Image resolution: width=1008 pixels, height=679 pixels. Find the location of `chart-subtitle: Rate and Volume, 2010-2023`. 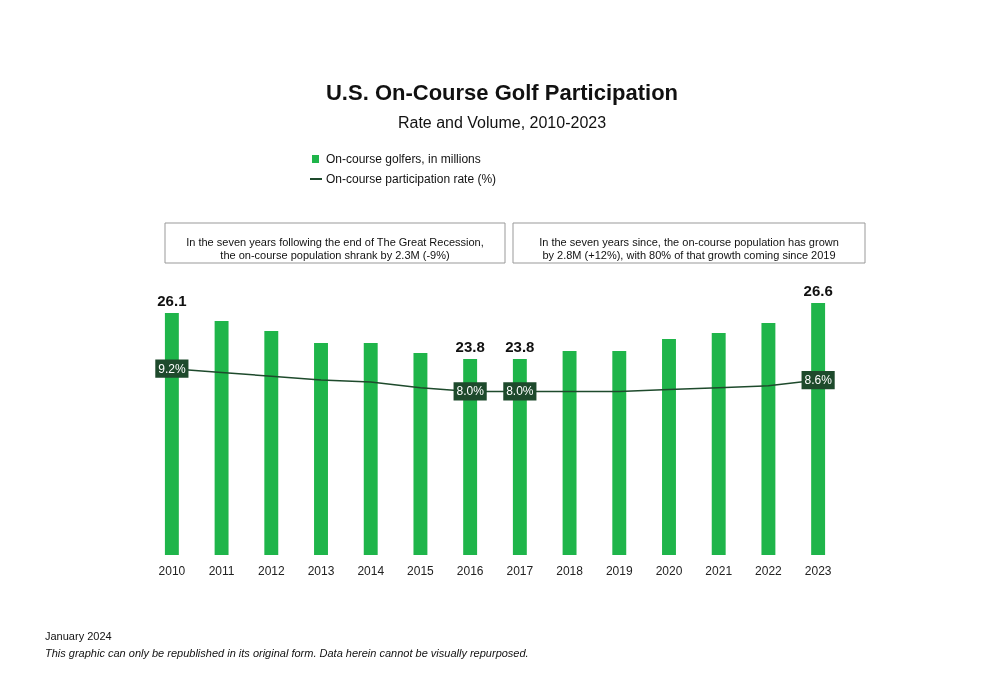

chart-subtitle: Rate and Volume, 2010-2023 is located at coordinates (502, 122).